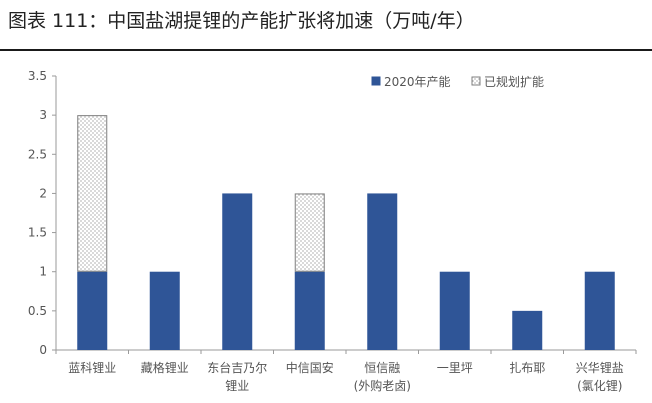 This screenshot has width=652, height=403. What do you see at coordinates (455, 368) in the screenshot?
I see `x-tick-label: 一里坪` at bounding box center [455, 368].